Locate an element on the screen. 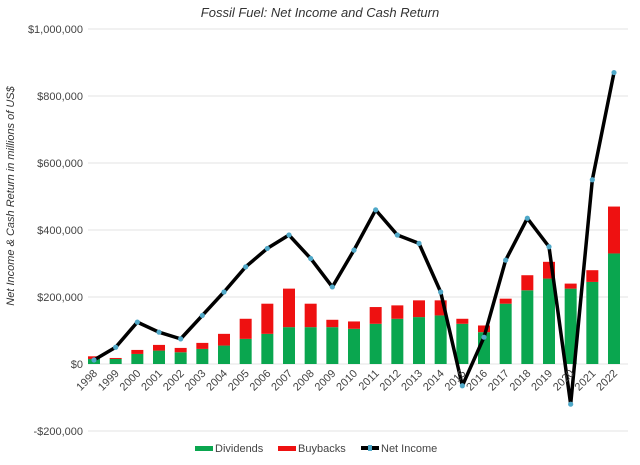 The height and width of the screenshot is (465, 640). x-tick-label: 2009 is located at coordinates (326, 381).